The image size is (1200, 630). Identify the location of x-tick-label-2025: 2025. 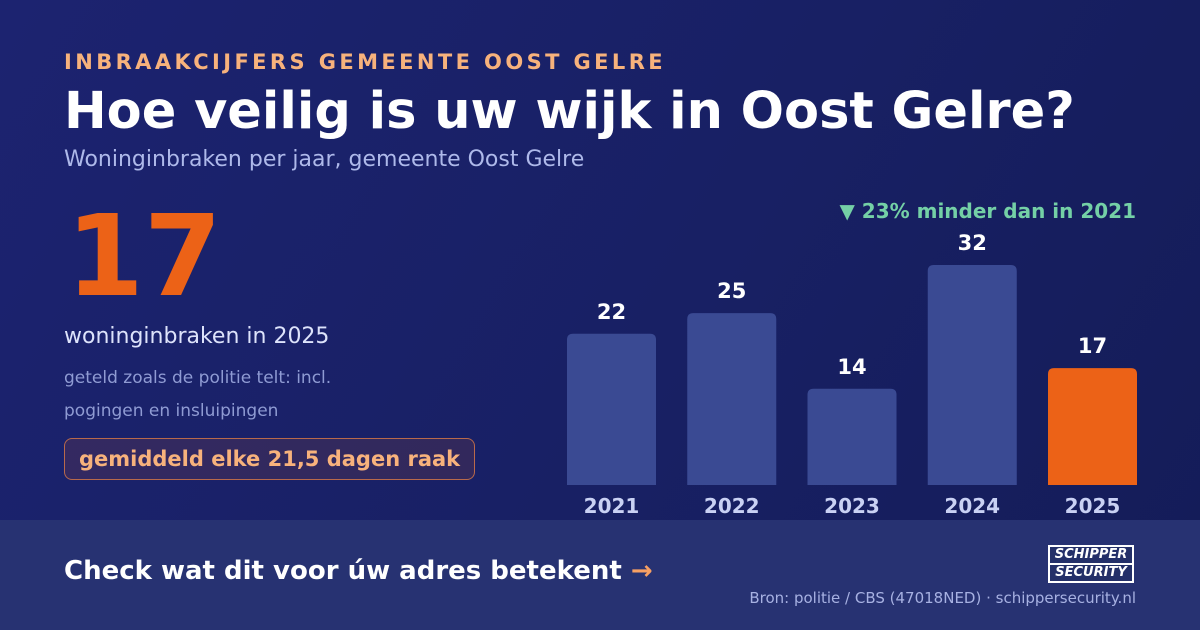
(1093, 506).